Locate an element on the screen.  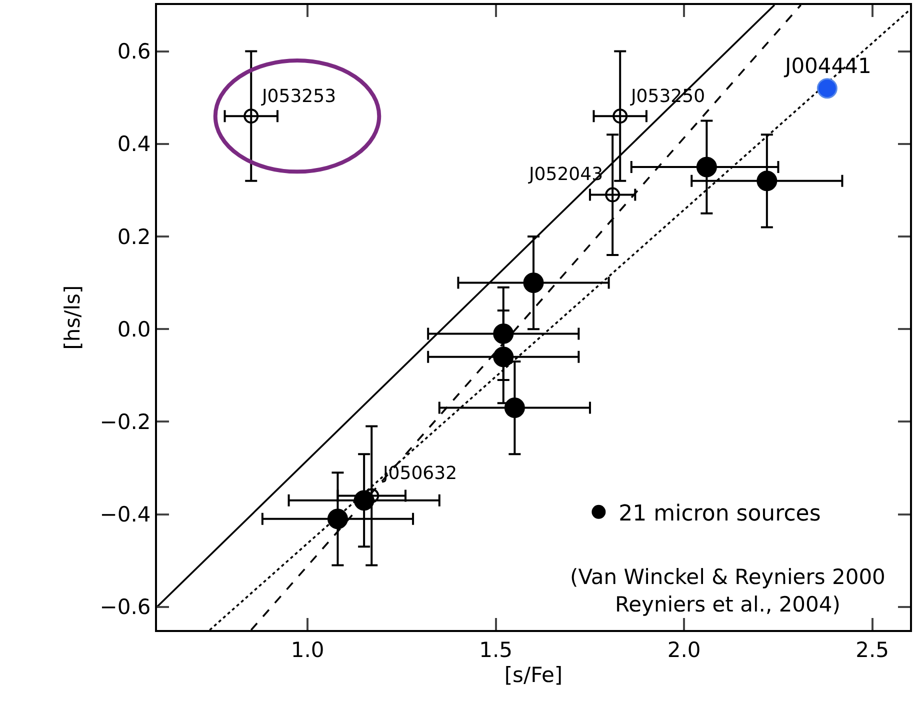
y-tick-label: −0.2 is located at coordinates (125, 422).